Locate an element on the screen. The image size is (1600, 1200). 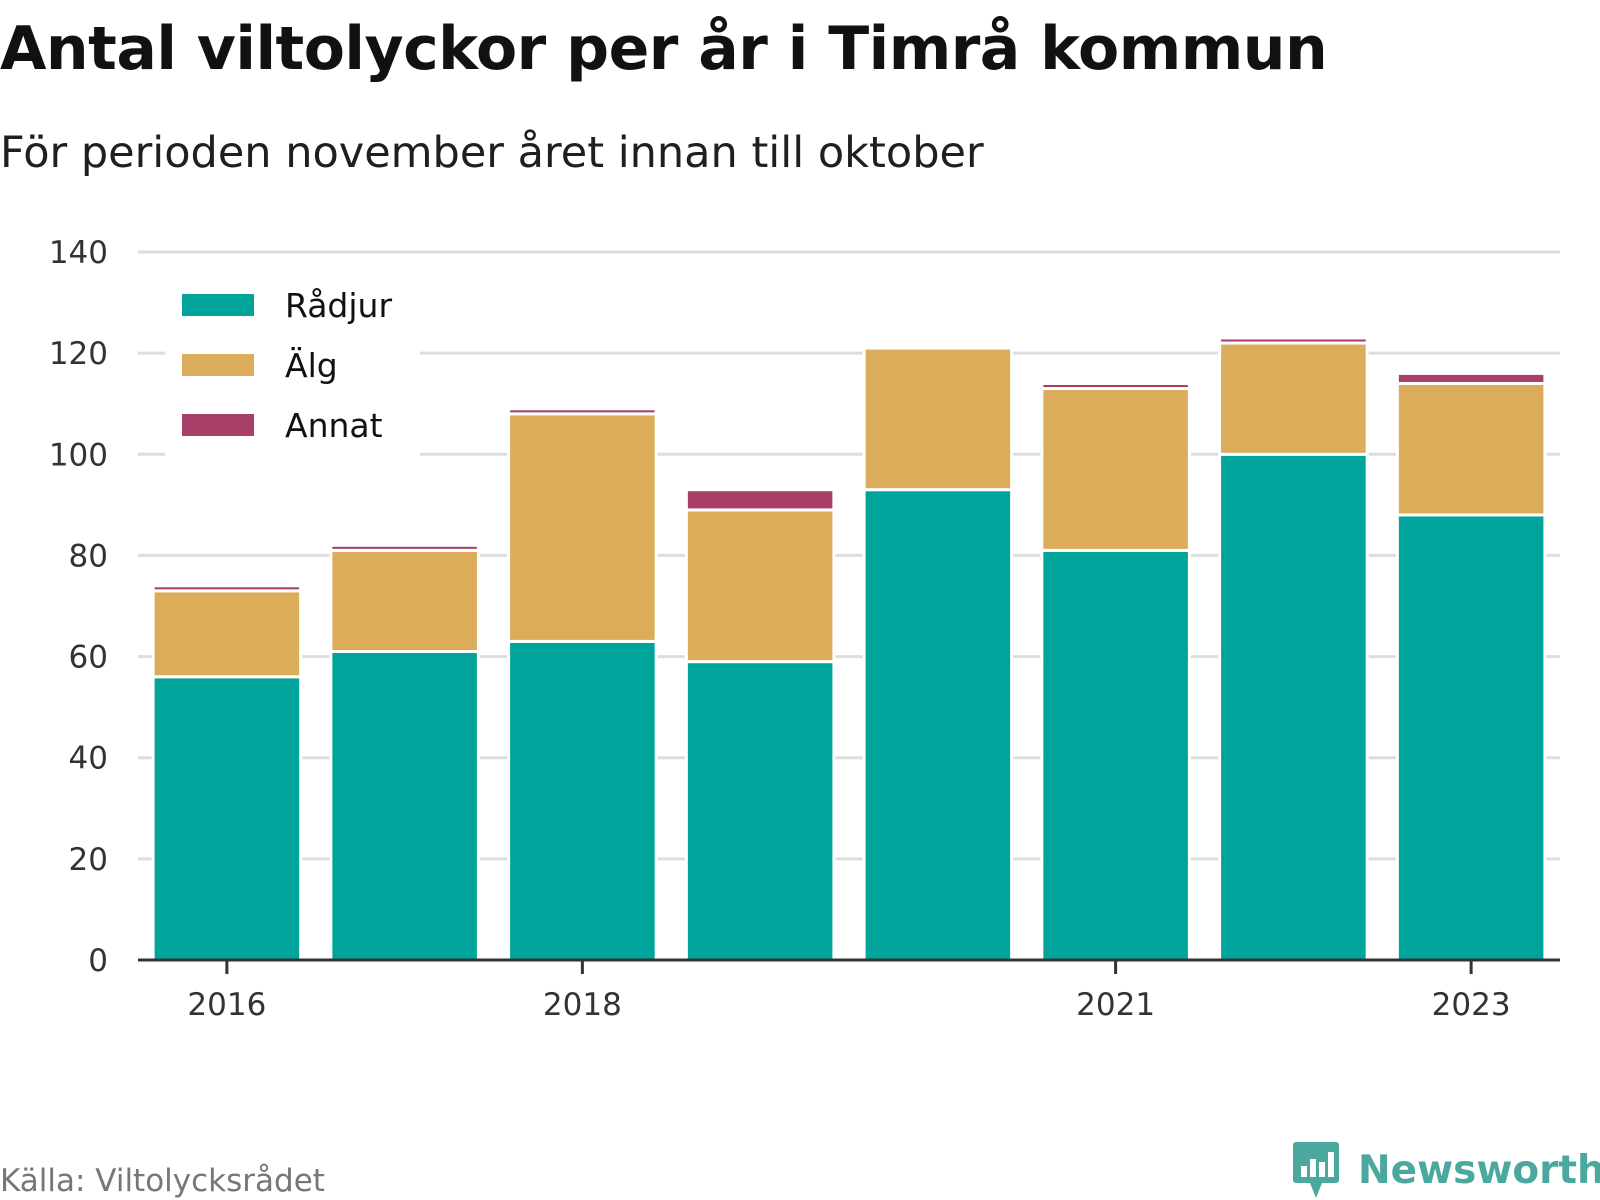
legend-label: Rådjur is located at coordinates (338, 305).